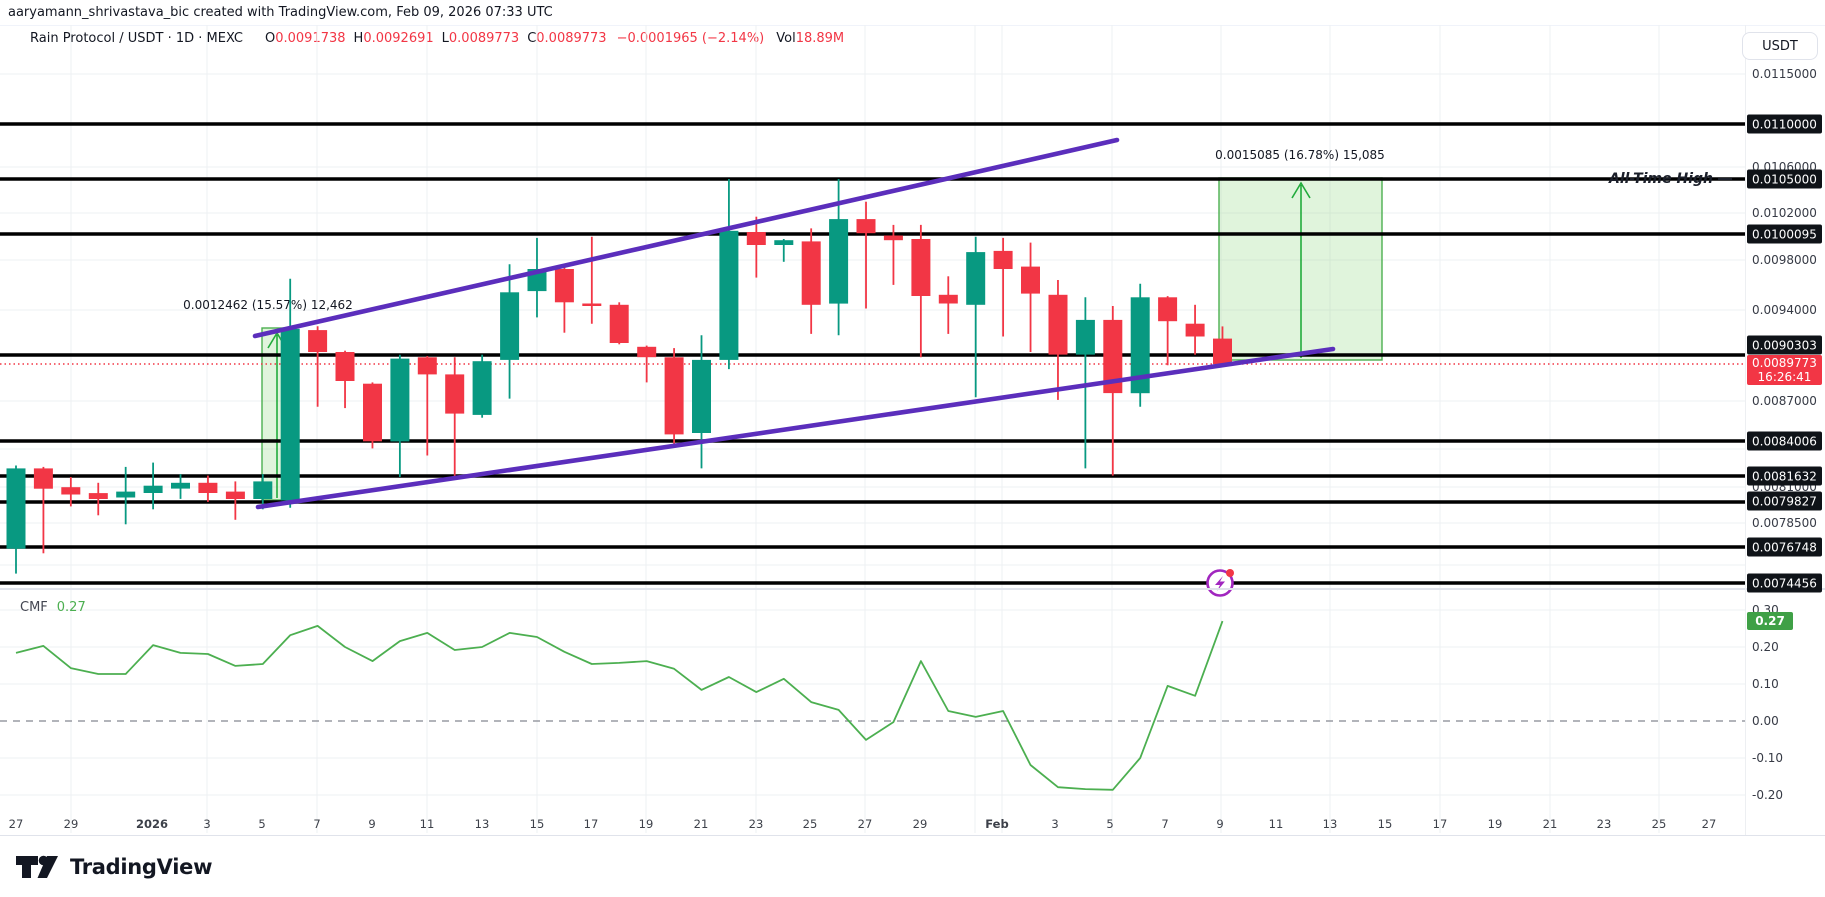  I want to click on high-label: H, so click(358, 38).